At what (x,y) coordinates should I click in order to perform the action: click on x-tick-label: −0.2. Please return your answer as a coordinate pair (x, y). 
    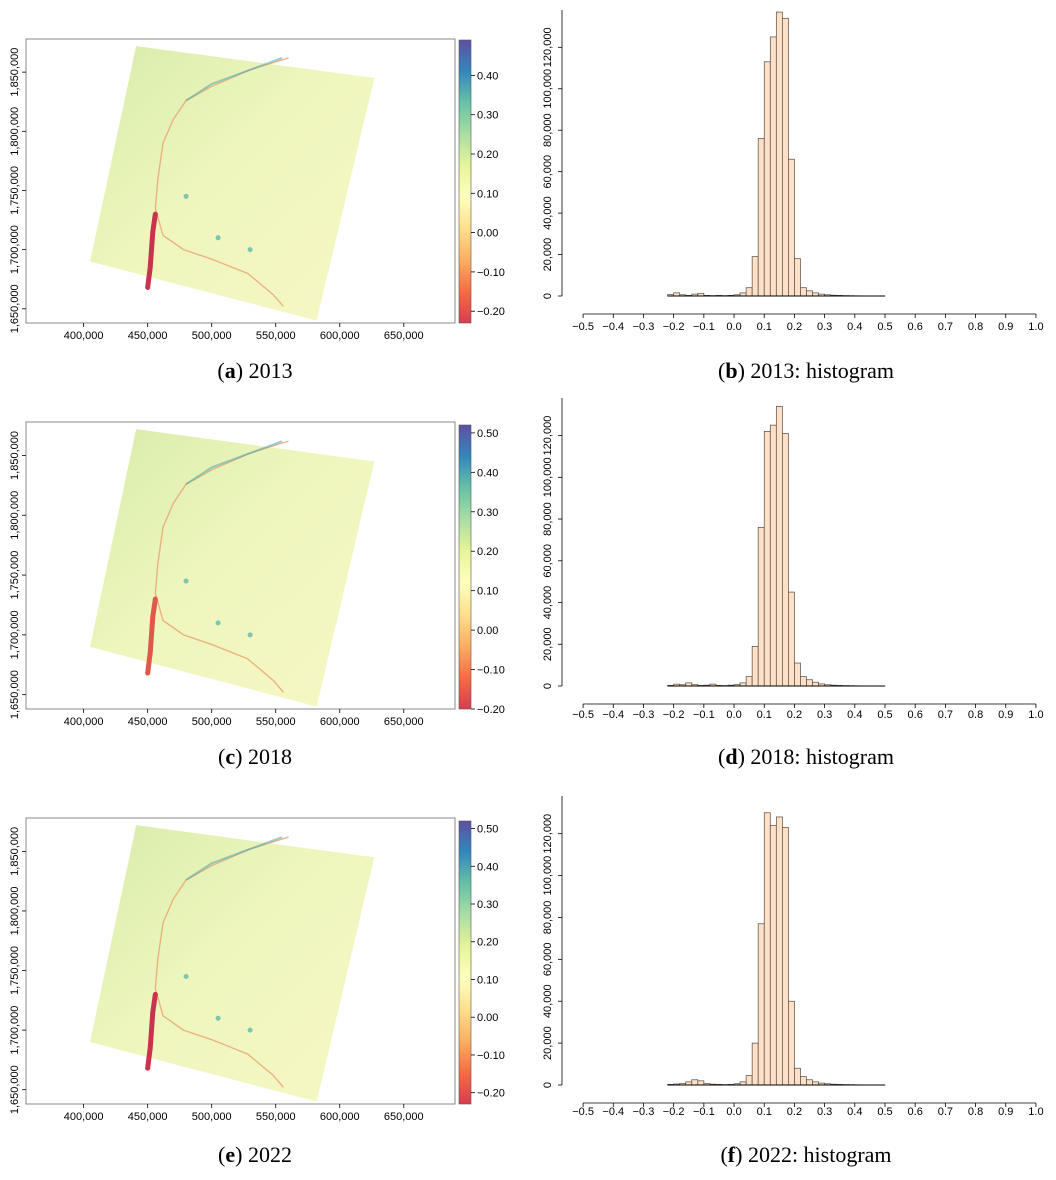
    Looking at the image, I should click on (674, 1112).